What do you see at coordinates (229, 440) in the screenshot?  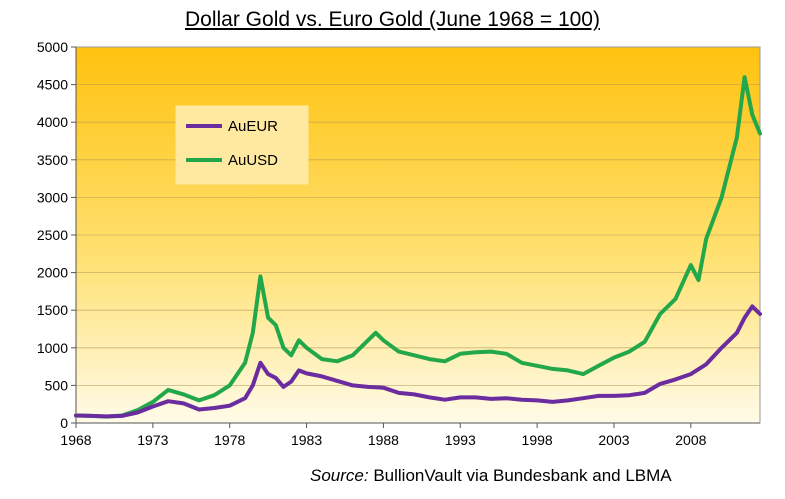 I see `x-tick-label: 1978` at bounding box center [229, 440].